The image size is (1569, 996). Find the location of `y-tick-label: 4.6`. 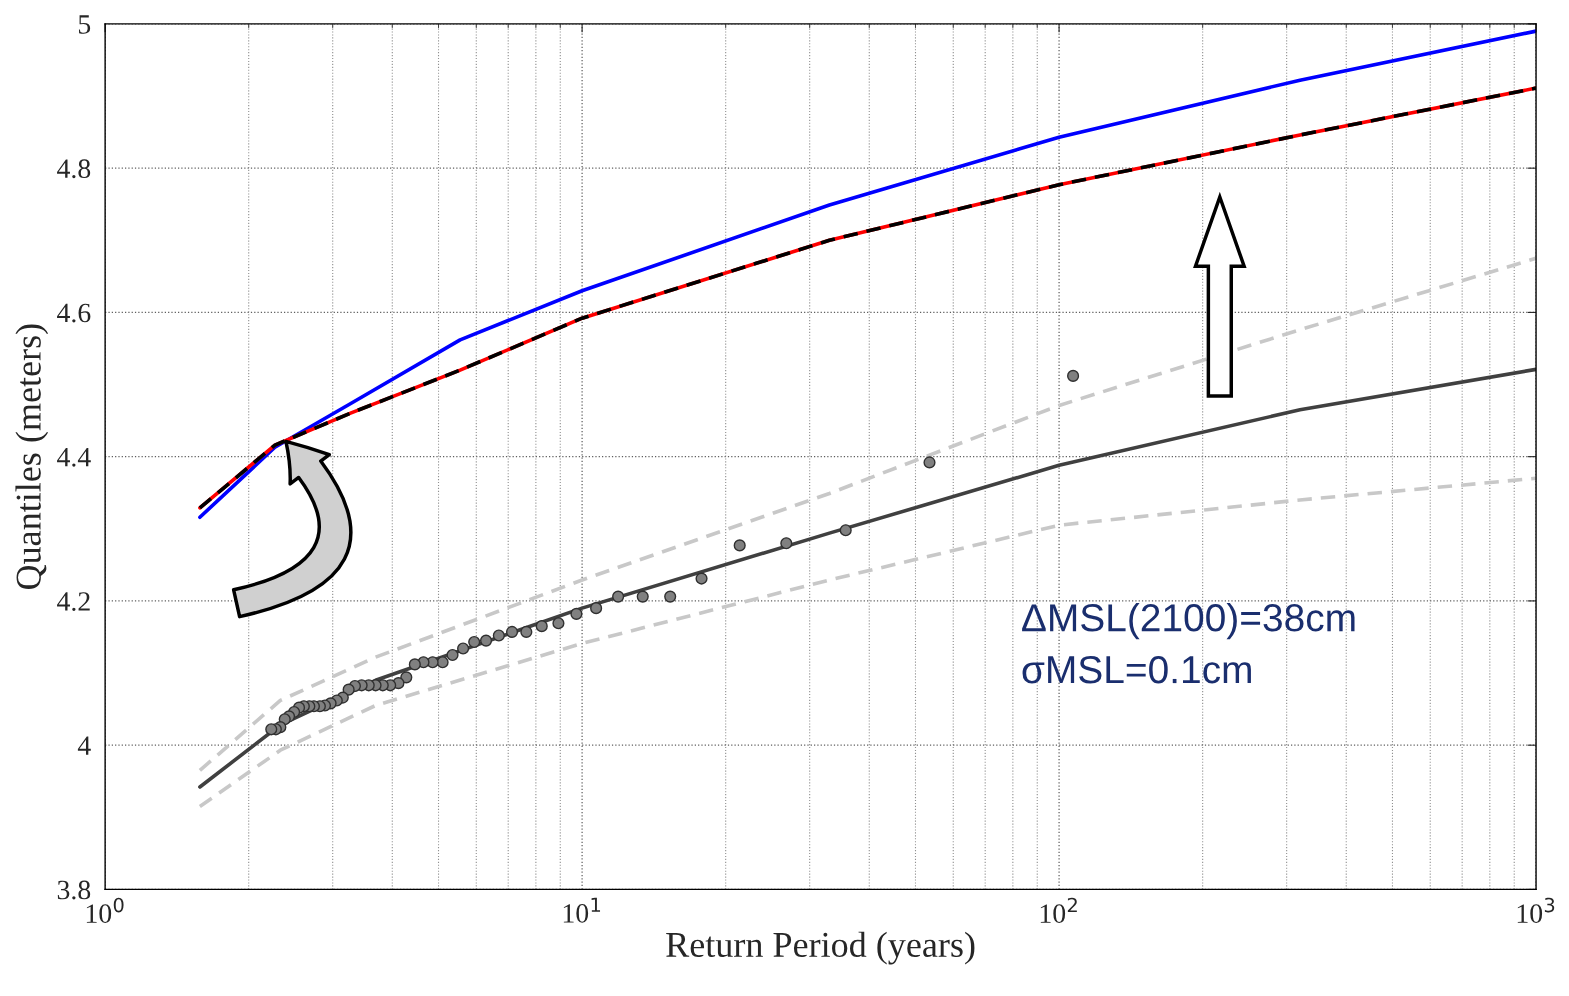

y-tick-label: 4.6 is located at coordinates (74, 313).